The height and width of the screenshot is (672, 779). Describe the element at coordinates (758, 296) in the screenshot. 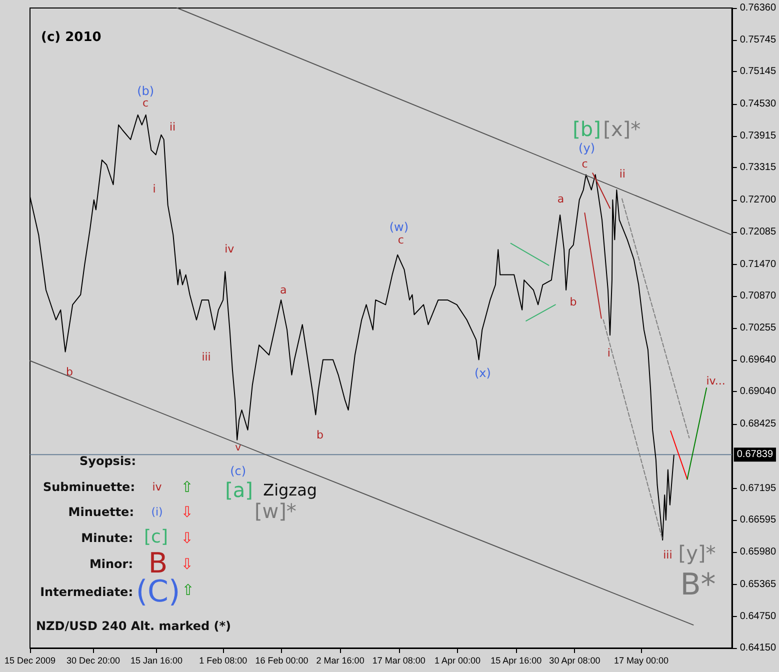

I see `y-tick-label: 0.70870` at that location.